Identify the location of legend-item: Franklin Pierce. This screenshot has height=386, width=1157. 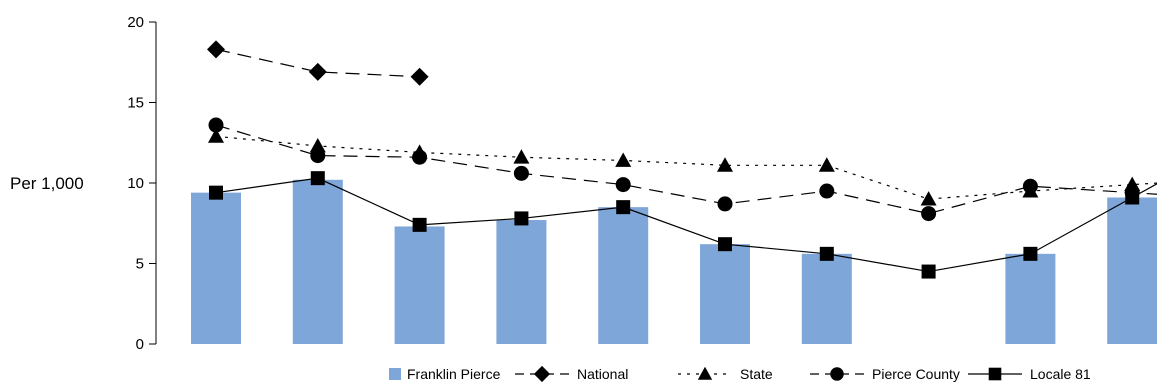
(445, 374).